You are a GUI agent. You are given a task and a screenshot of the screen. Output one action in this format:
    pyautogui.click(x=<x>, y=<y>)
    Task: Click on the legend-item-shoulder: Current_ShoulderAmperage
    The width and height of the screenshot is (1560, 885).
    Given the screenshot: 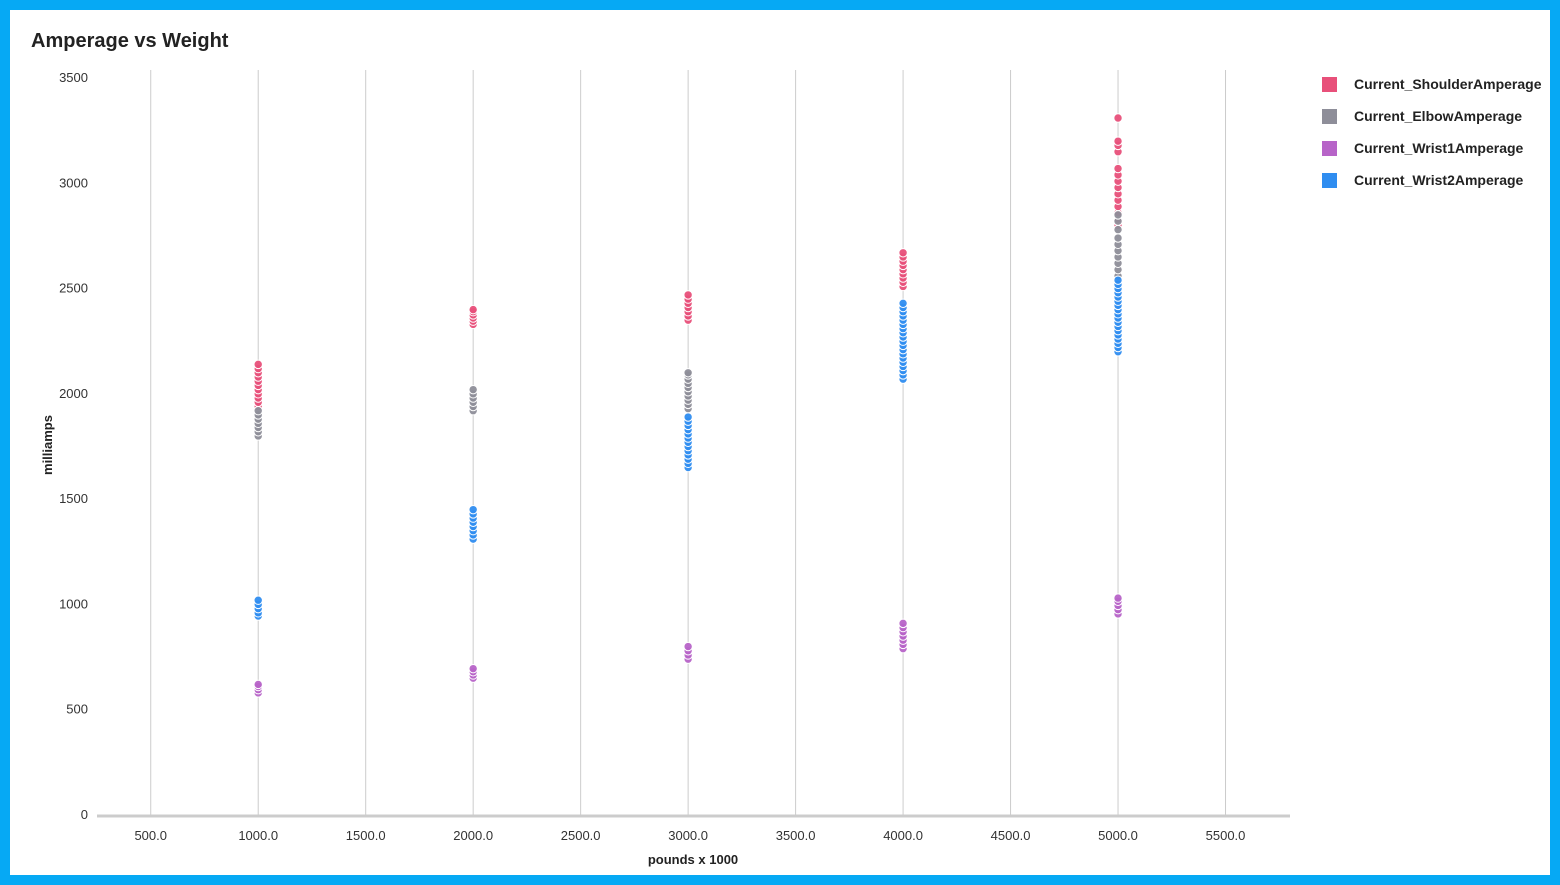 What is the action you would take?
    pyautogui.click(x=1431, y=84)
    